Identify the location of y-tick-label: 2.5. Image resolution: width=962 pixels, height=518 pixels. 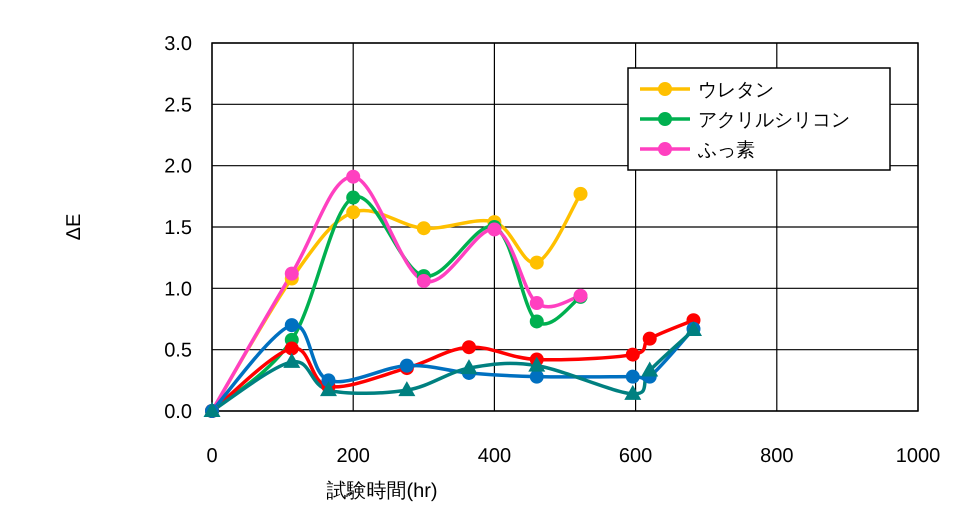
(178, 105).